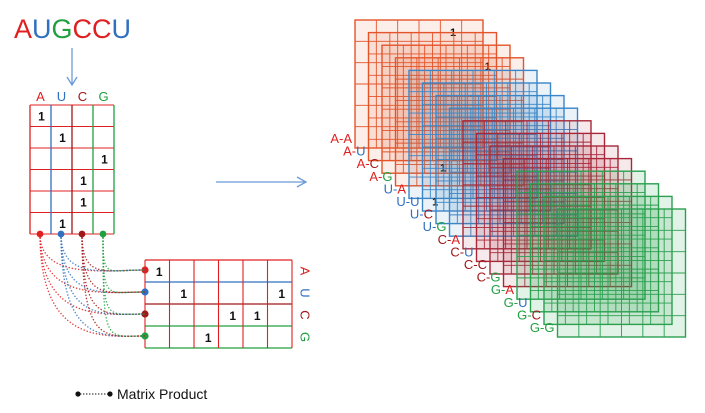 The height and width of the screenshot is (413, 705). What do you see at coordinates (407, 201) in the screenshot?
I see `pair-label: U-U` at bounding box center [407, 201].